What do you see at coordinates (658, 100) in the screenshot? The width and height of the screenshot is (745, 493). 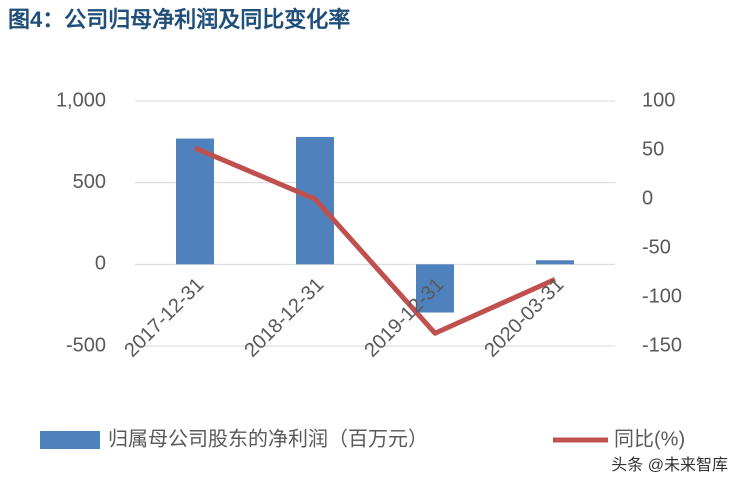 I see `y2-tick-label: 100` at bounding box center [658, 100].